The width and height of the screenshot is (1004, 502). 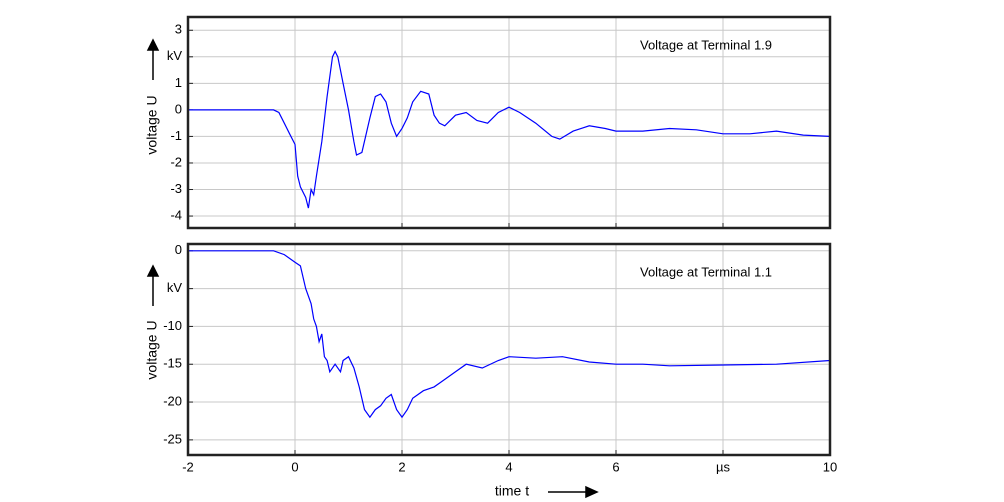 What do you see at coordinates (172, 363) in the screenshot?
I see `y-tick-label: -15` at bounding box center [172, 363].